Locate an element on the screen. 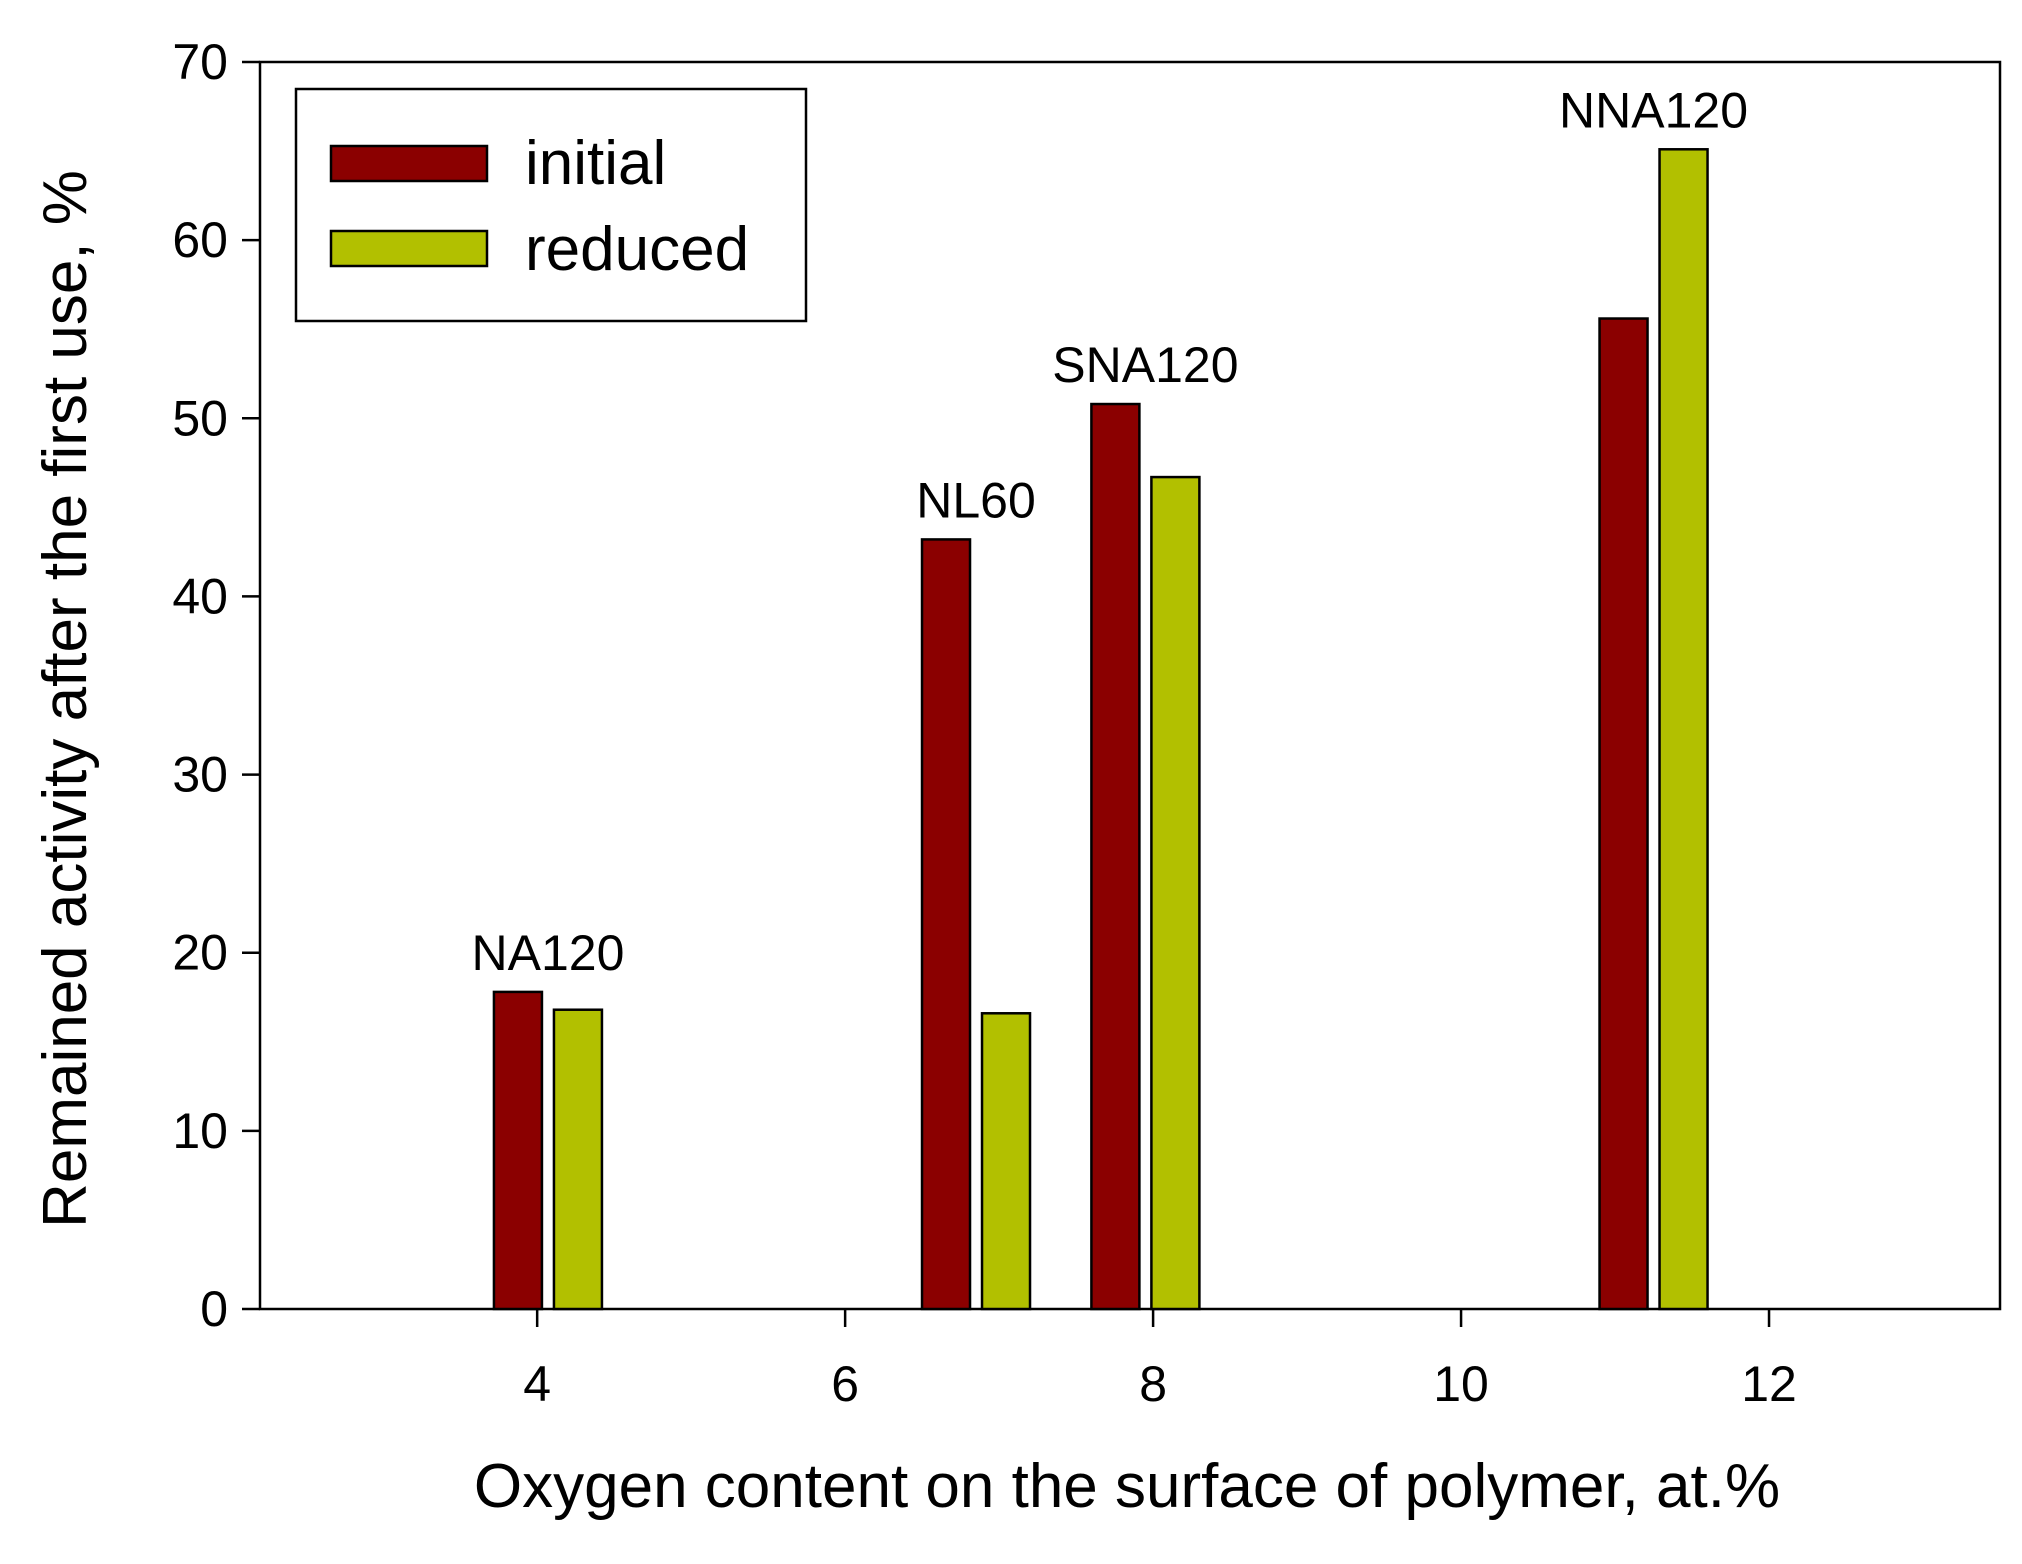 Image resolution: width=2022 pixels, height=1564 pixels. bar-reduced-sna120 is located at coordinates (1175, 893).